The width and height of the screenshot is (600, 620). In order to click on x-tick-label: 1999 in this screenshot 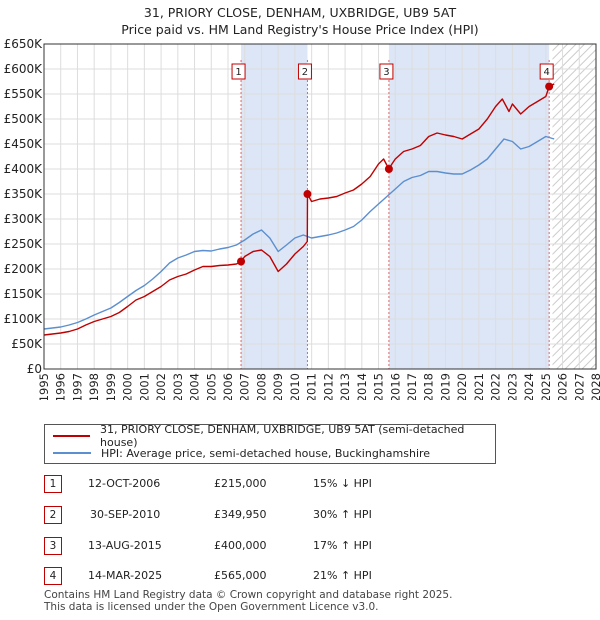, I will do `click(111, 386)`.